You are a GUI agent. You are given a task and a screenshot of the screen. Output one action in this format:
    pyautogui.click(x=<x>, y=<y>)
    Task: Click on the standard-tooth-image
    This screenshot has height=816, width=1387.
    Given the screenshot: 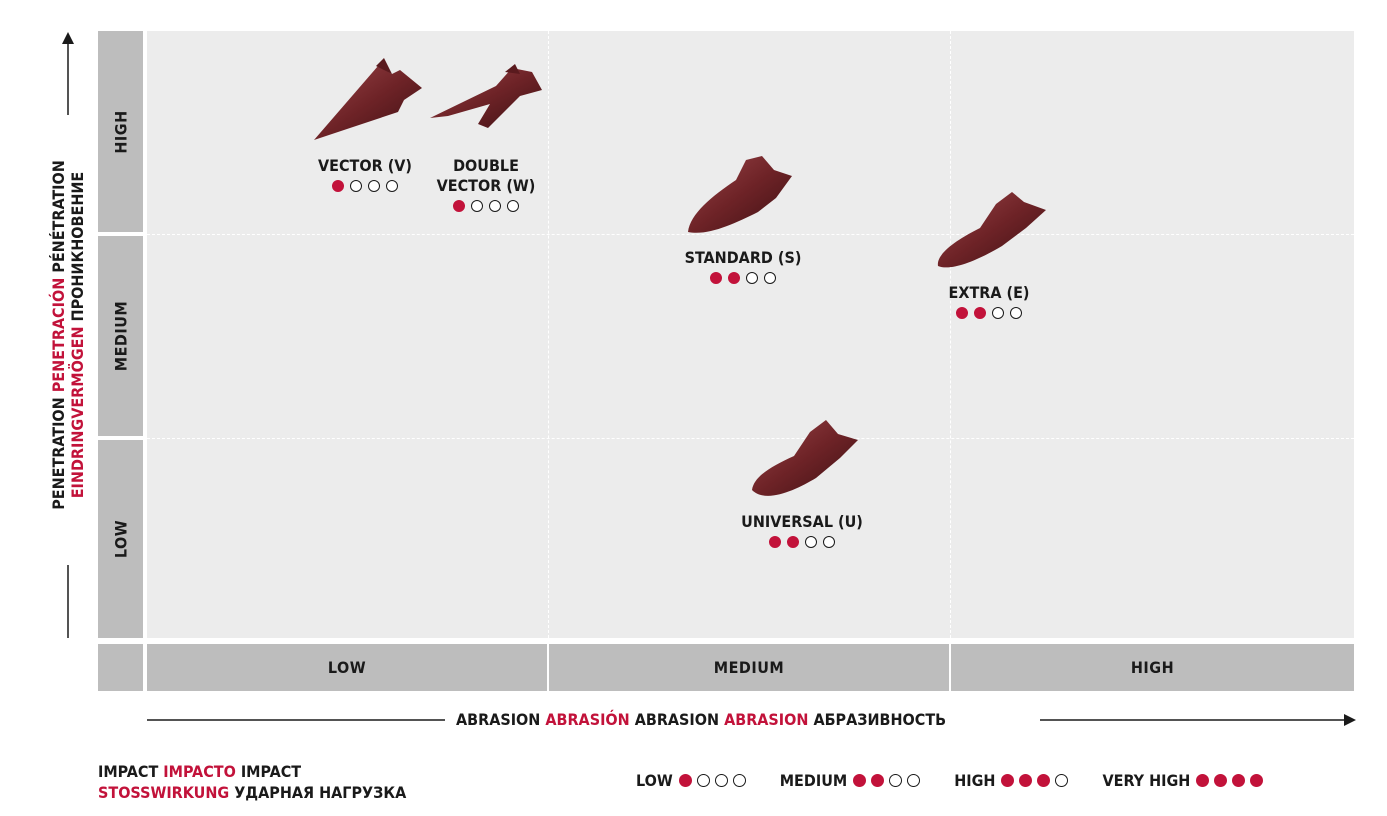 What is the action you would take?
    pyautogui.click(x=740, y=194)
    